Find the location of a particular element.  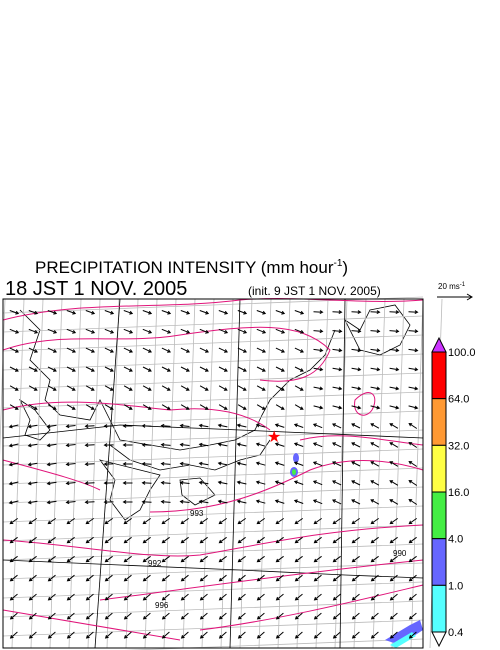

colorbar-label: 1.0 is located at coordinates (455, 586).